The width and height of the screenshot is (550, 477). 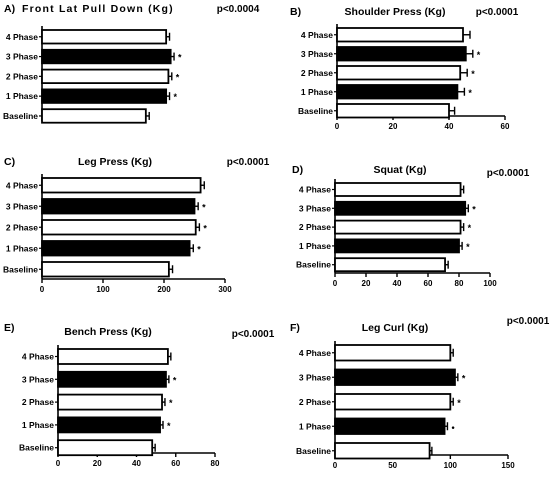 What do you see at coordinates (295, 328) in the screenshot?
I see `panel-label: F)` at bounding box center [295, 328].